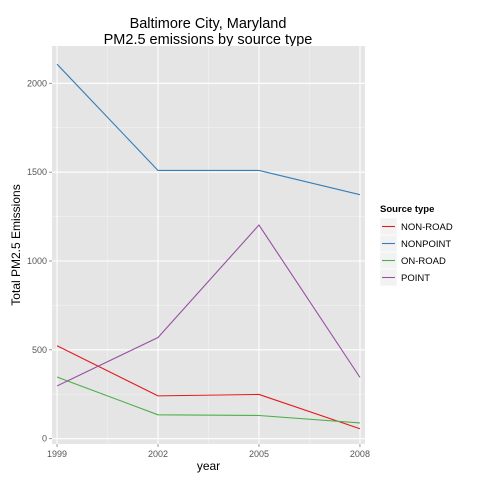 This screenshot has width=480, height=480. Describe the element at coordinates (259, 454) in the screenshot. I see `x-tick-label: 2005` at that location.